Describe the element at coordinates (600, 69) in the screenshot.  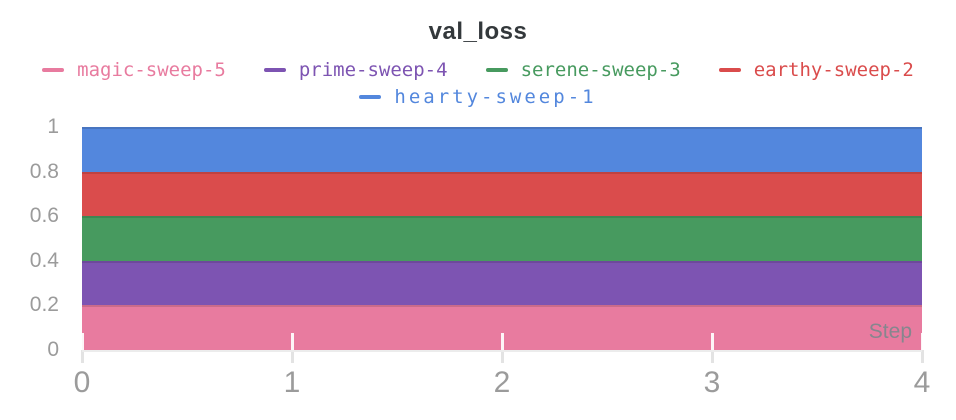
I see `legend-label: serene-sweep-3` at that location.